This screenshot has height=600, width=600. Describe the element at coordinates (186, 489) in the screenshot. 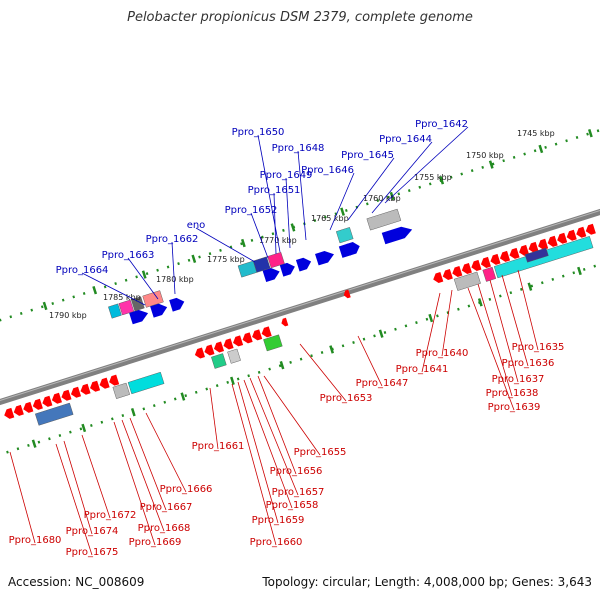

I see `minus-gene-label-Ppro_1666: Ppro_1666` at that location.